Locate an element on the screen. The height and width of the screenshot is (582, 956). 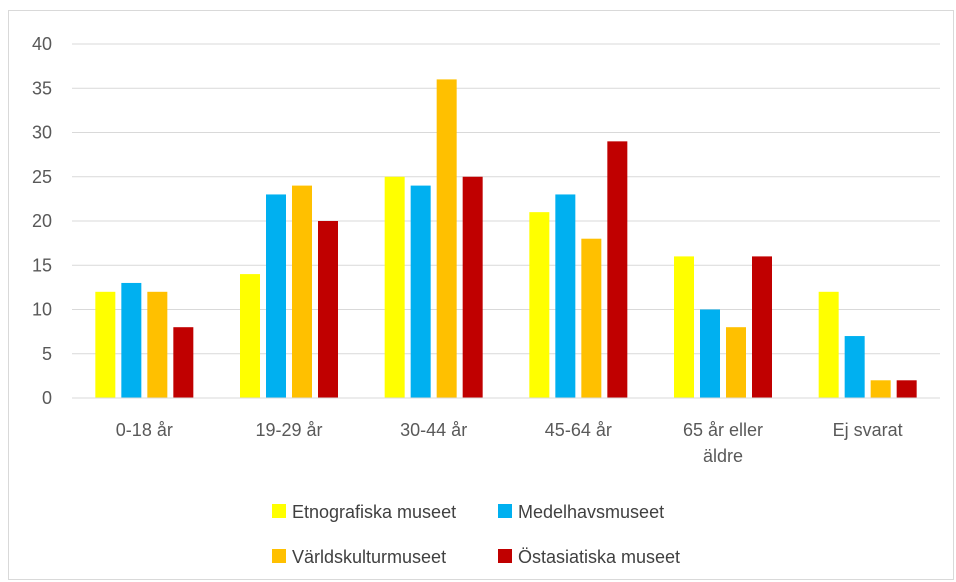
y-tick-label: 40 is located at coordinates (42, 44).